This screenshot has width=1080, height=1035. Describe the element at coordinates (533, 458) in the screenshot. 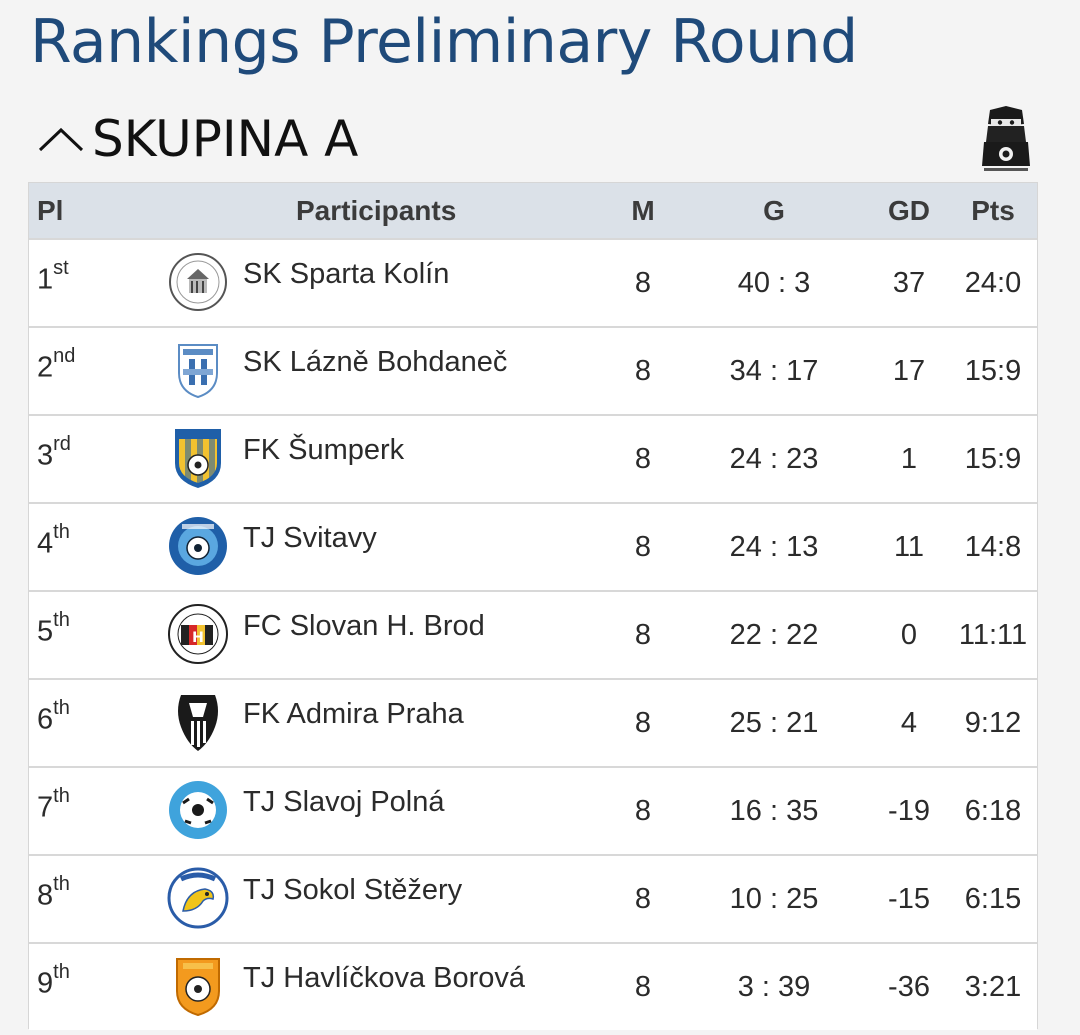

I see `table-row: 3rd FK Šumperk 8 24 : 23 1 15:9` at that location.